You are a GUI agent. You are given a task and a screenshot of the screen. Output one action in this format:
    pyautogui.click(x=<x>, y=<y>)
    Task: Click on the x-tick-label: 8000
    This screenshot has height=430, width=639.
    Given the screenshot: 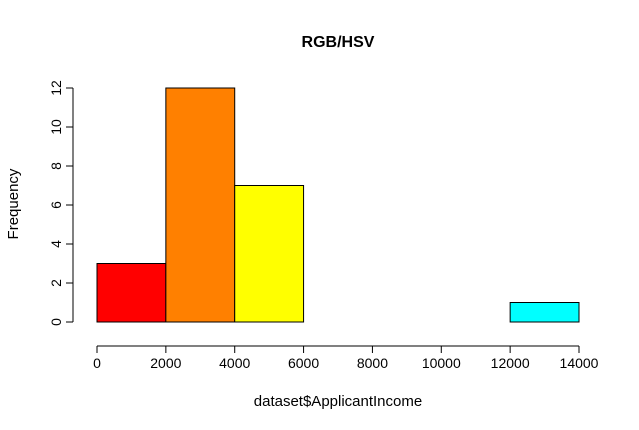 What is the action you would take?
    pyautogui.click(x=372, y=363)
    